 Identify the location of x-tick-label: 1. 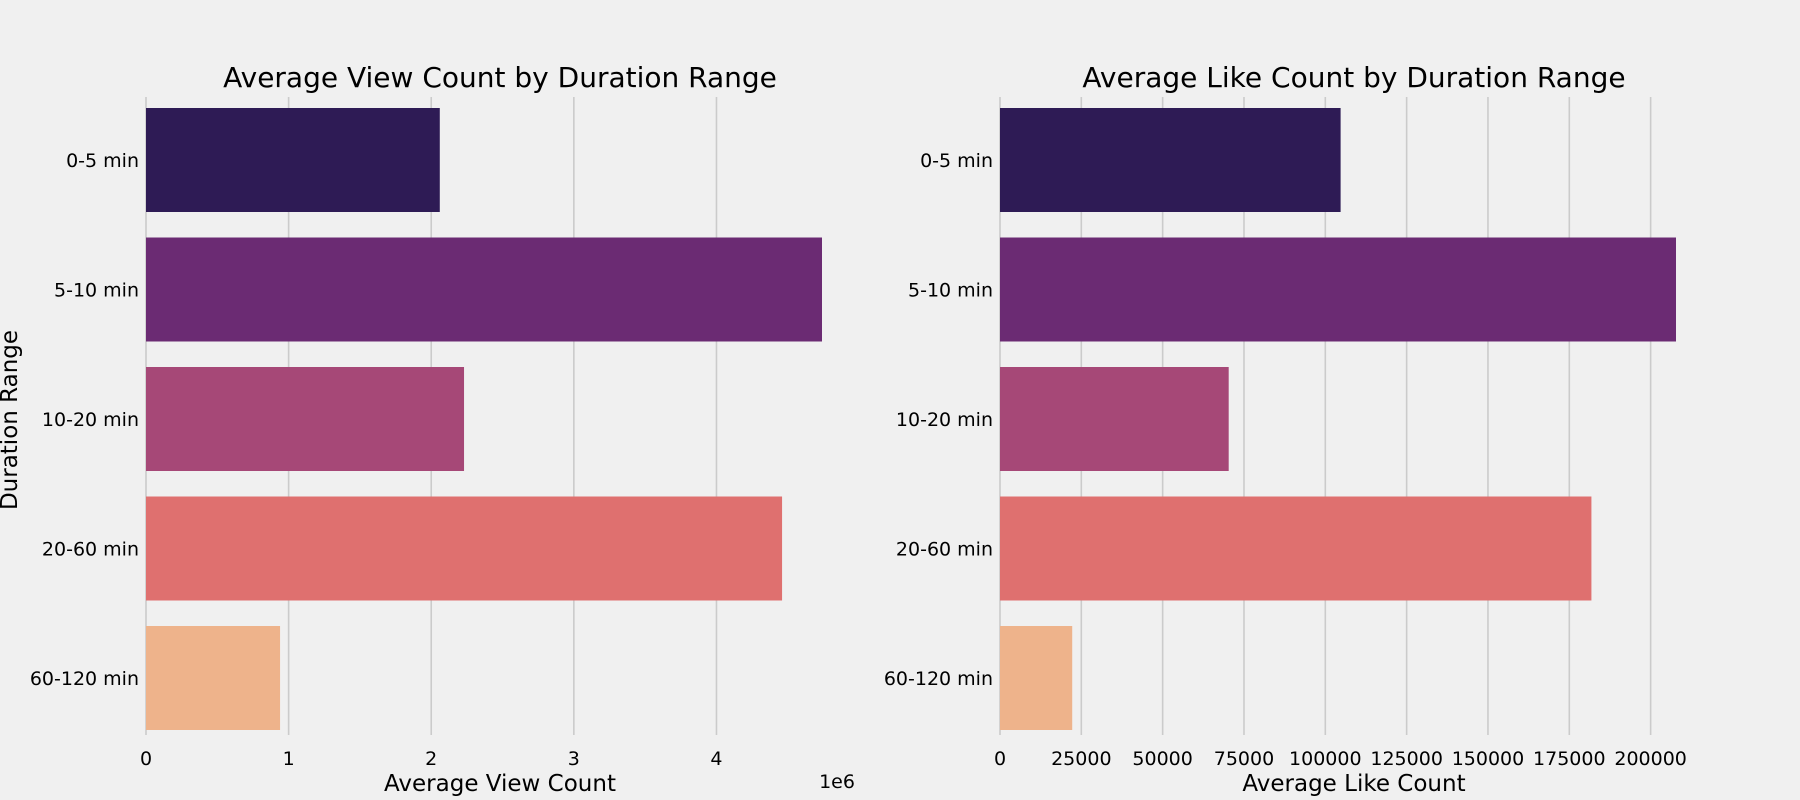
(289, 759).